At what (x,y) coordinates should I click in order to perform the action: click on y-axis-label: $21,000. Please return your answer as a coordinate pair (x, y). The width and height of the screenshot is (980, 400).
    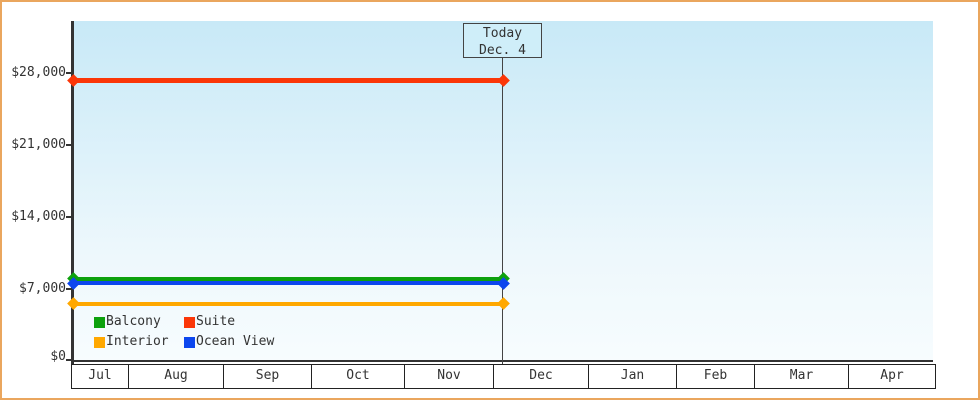
    Looking at the image, I should click on (38, 144).